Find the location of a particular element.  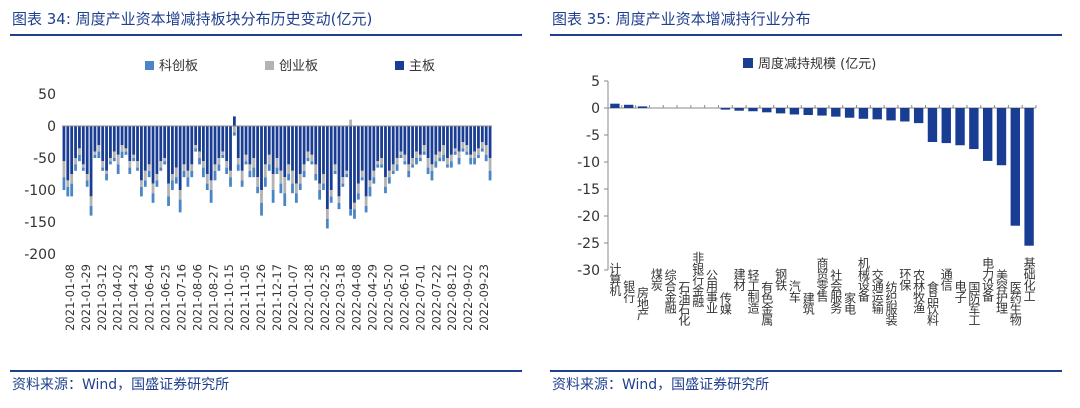

legend-swatch-star is located at coordinates (149, 65).